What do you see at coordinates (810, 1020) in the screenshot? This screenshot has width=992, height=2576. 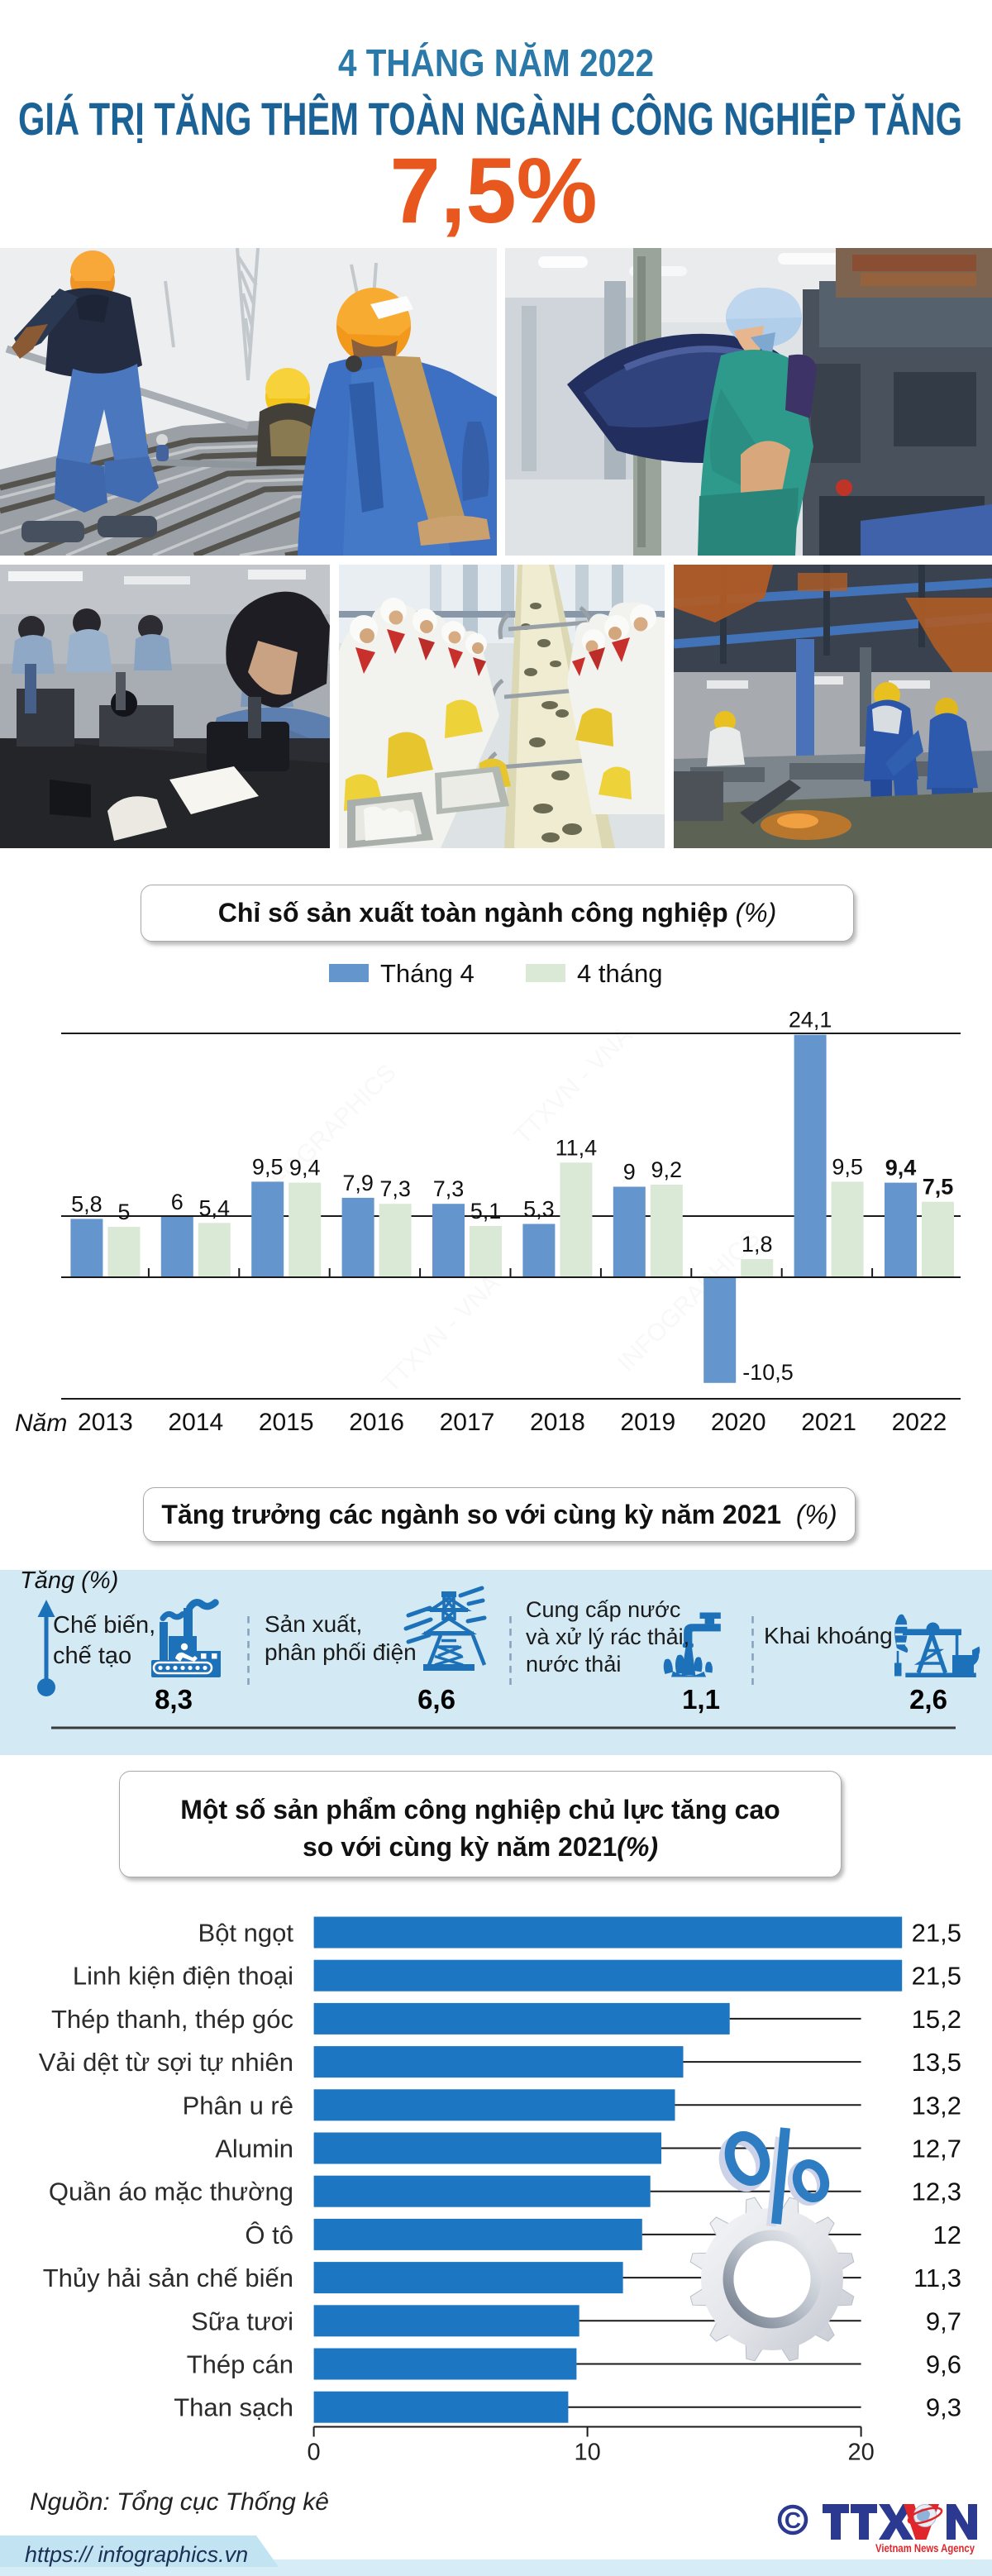 I see `svg-text: 24,1` at bounding box center [810, 1020].